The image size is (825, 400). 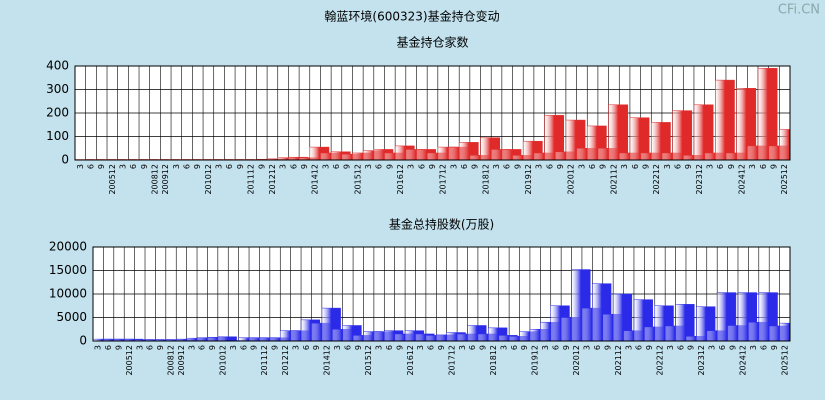 What do you see at coordinates (441, 224) in the screenshot?
I see `chart-title: 基金总持股数(万股)` at bounding box center [441, 224].